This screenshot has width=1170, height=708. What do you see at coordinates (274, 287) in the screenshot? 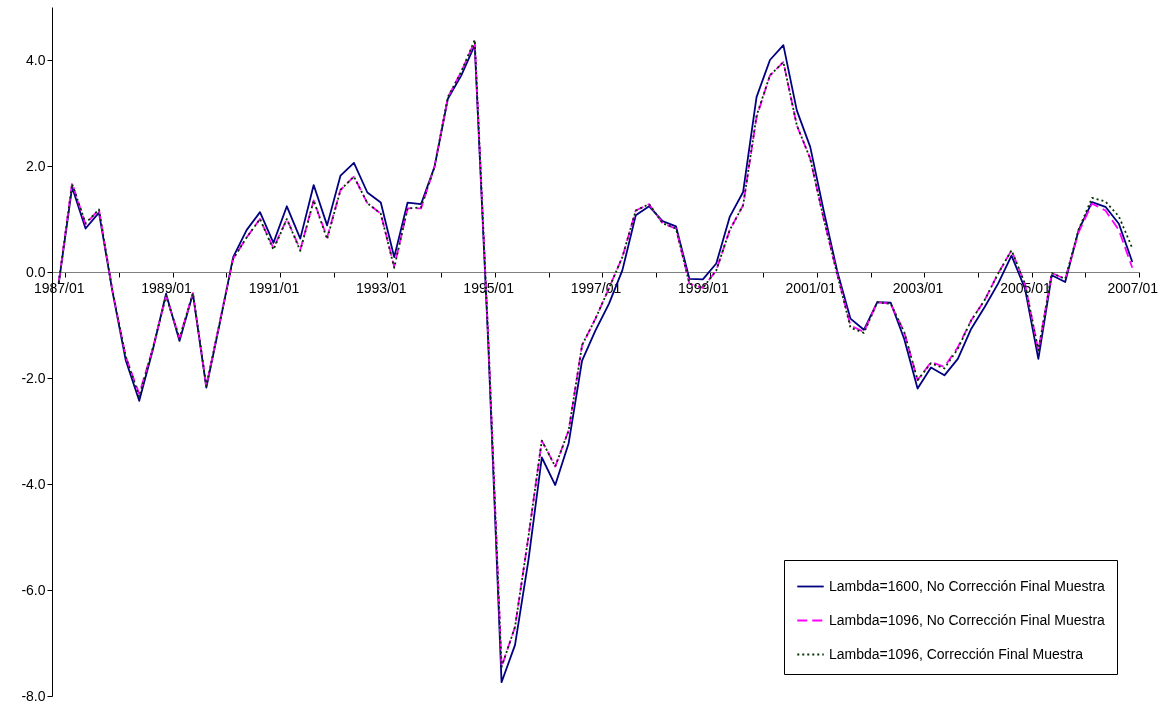
I see `x-tick-label: 1991/01` at bounding box center [274, 287].